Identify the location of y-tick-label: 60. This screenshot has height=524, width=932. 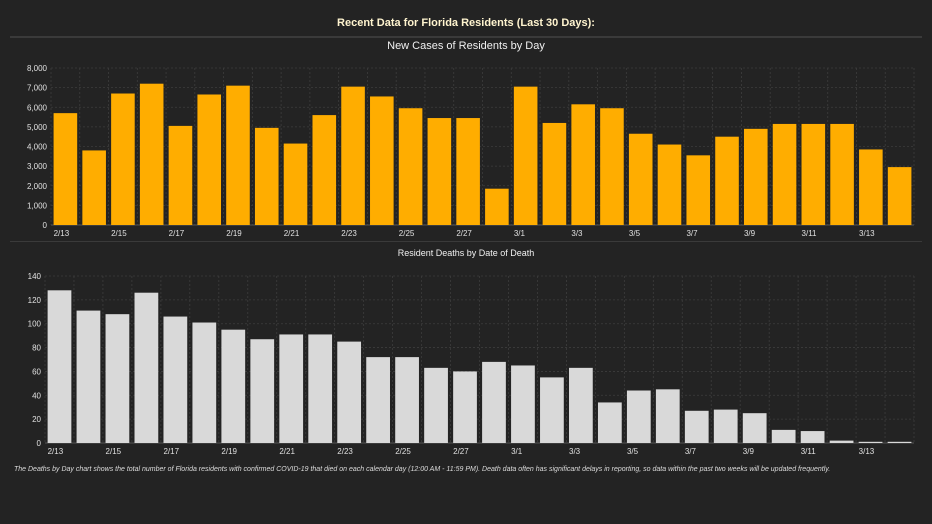
(36, 371).